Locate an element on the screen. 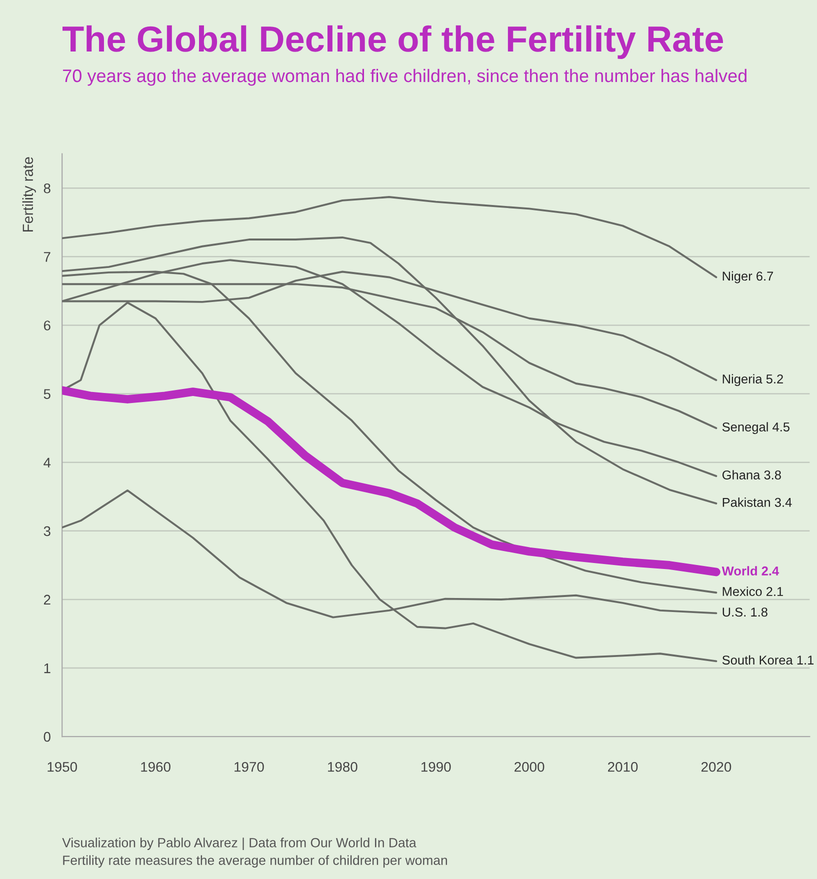  y-tick-label: 6 is located at coordinates (47, 325).